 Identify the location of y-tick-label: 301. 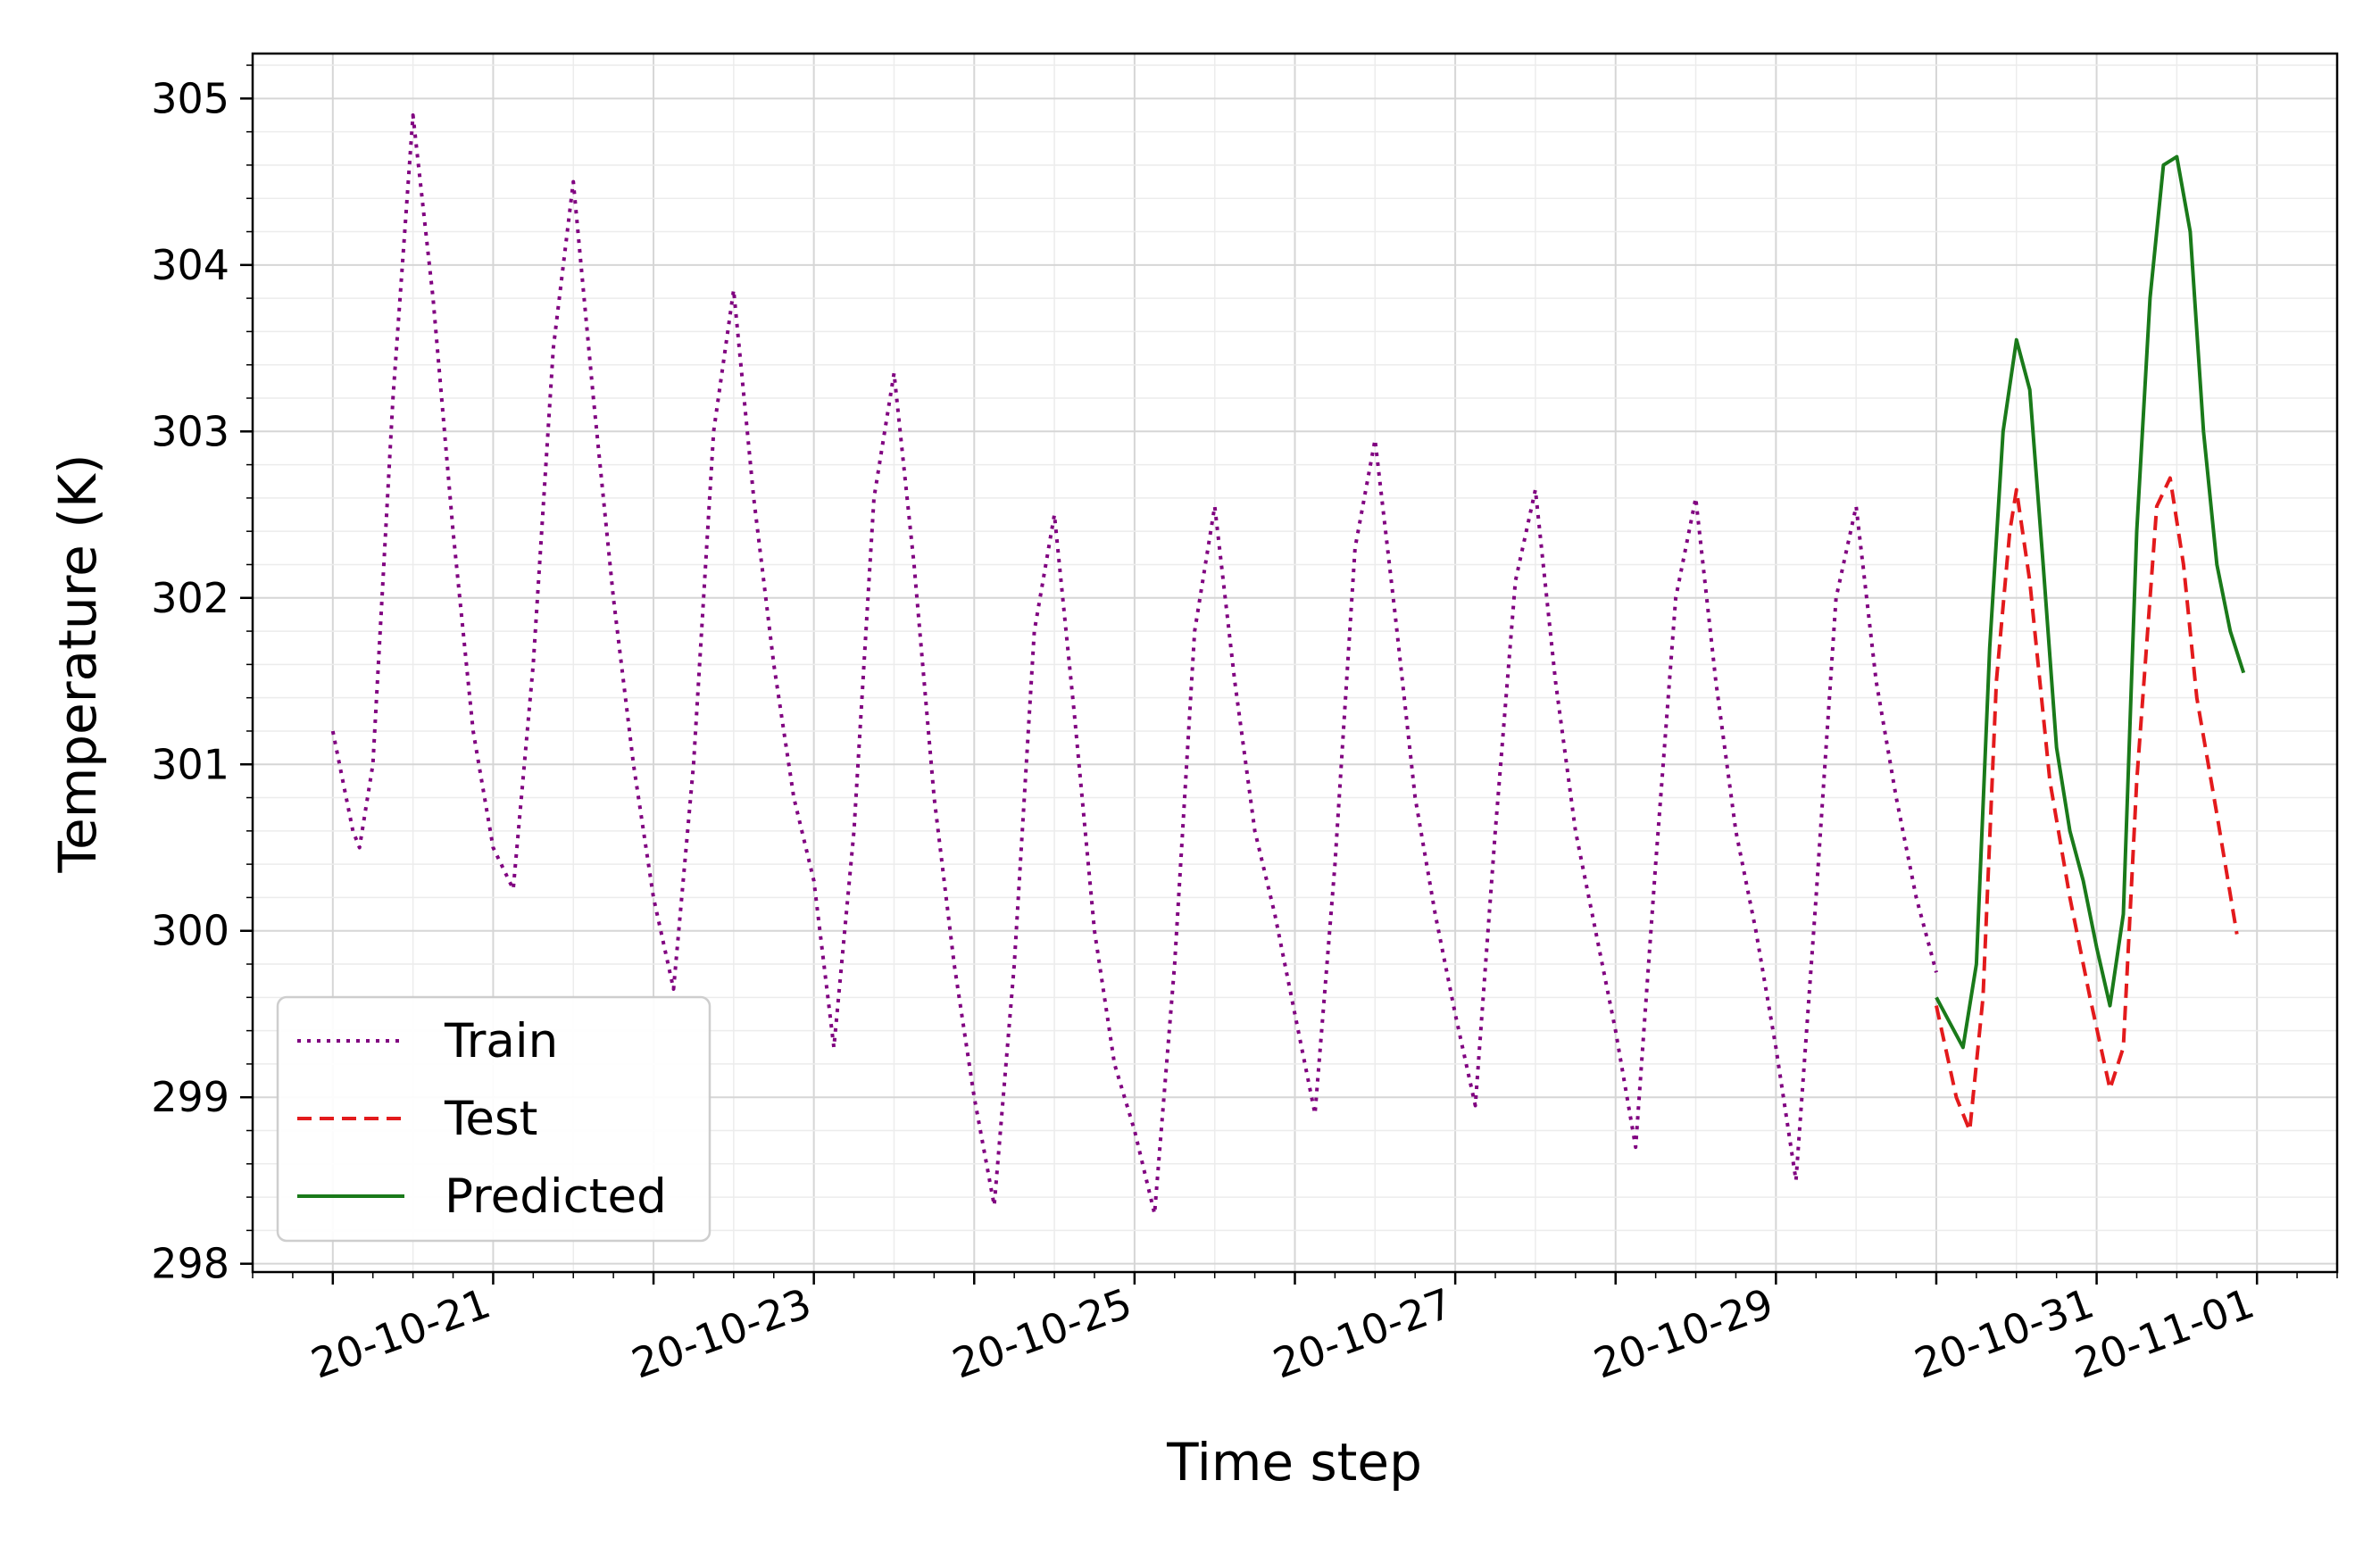
(190, 764).